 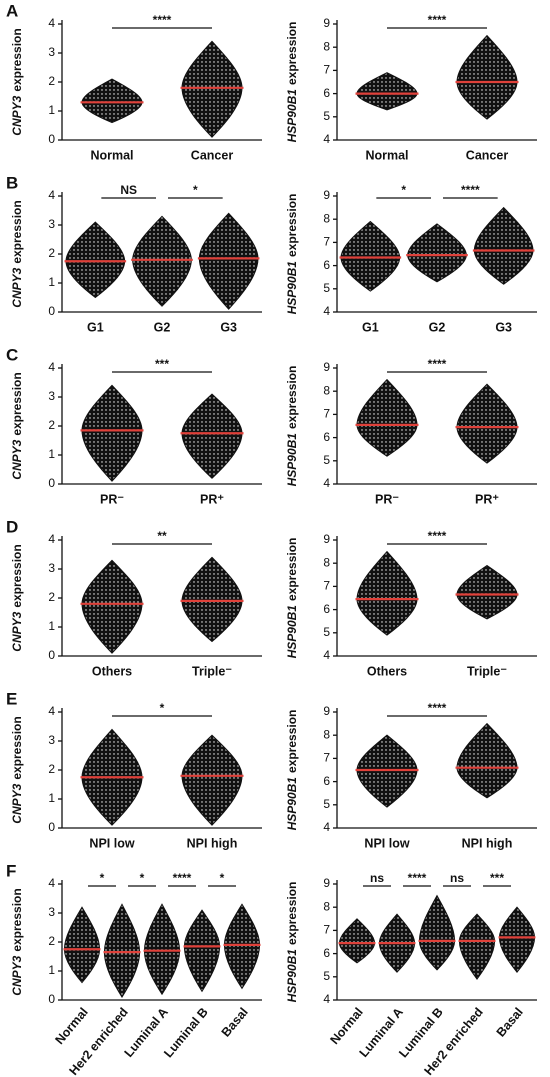 I want to click on significance-label: NS, so click(x=128, y=190).